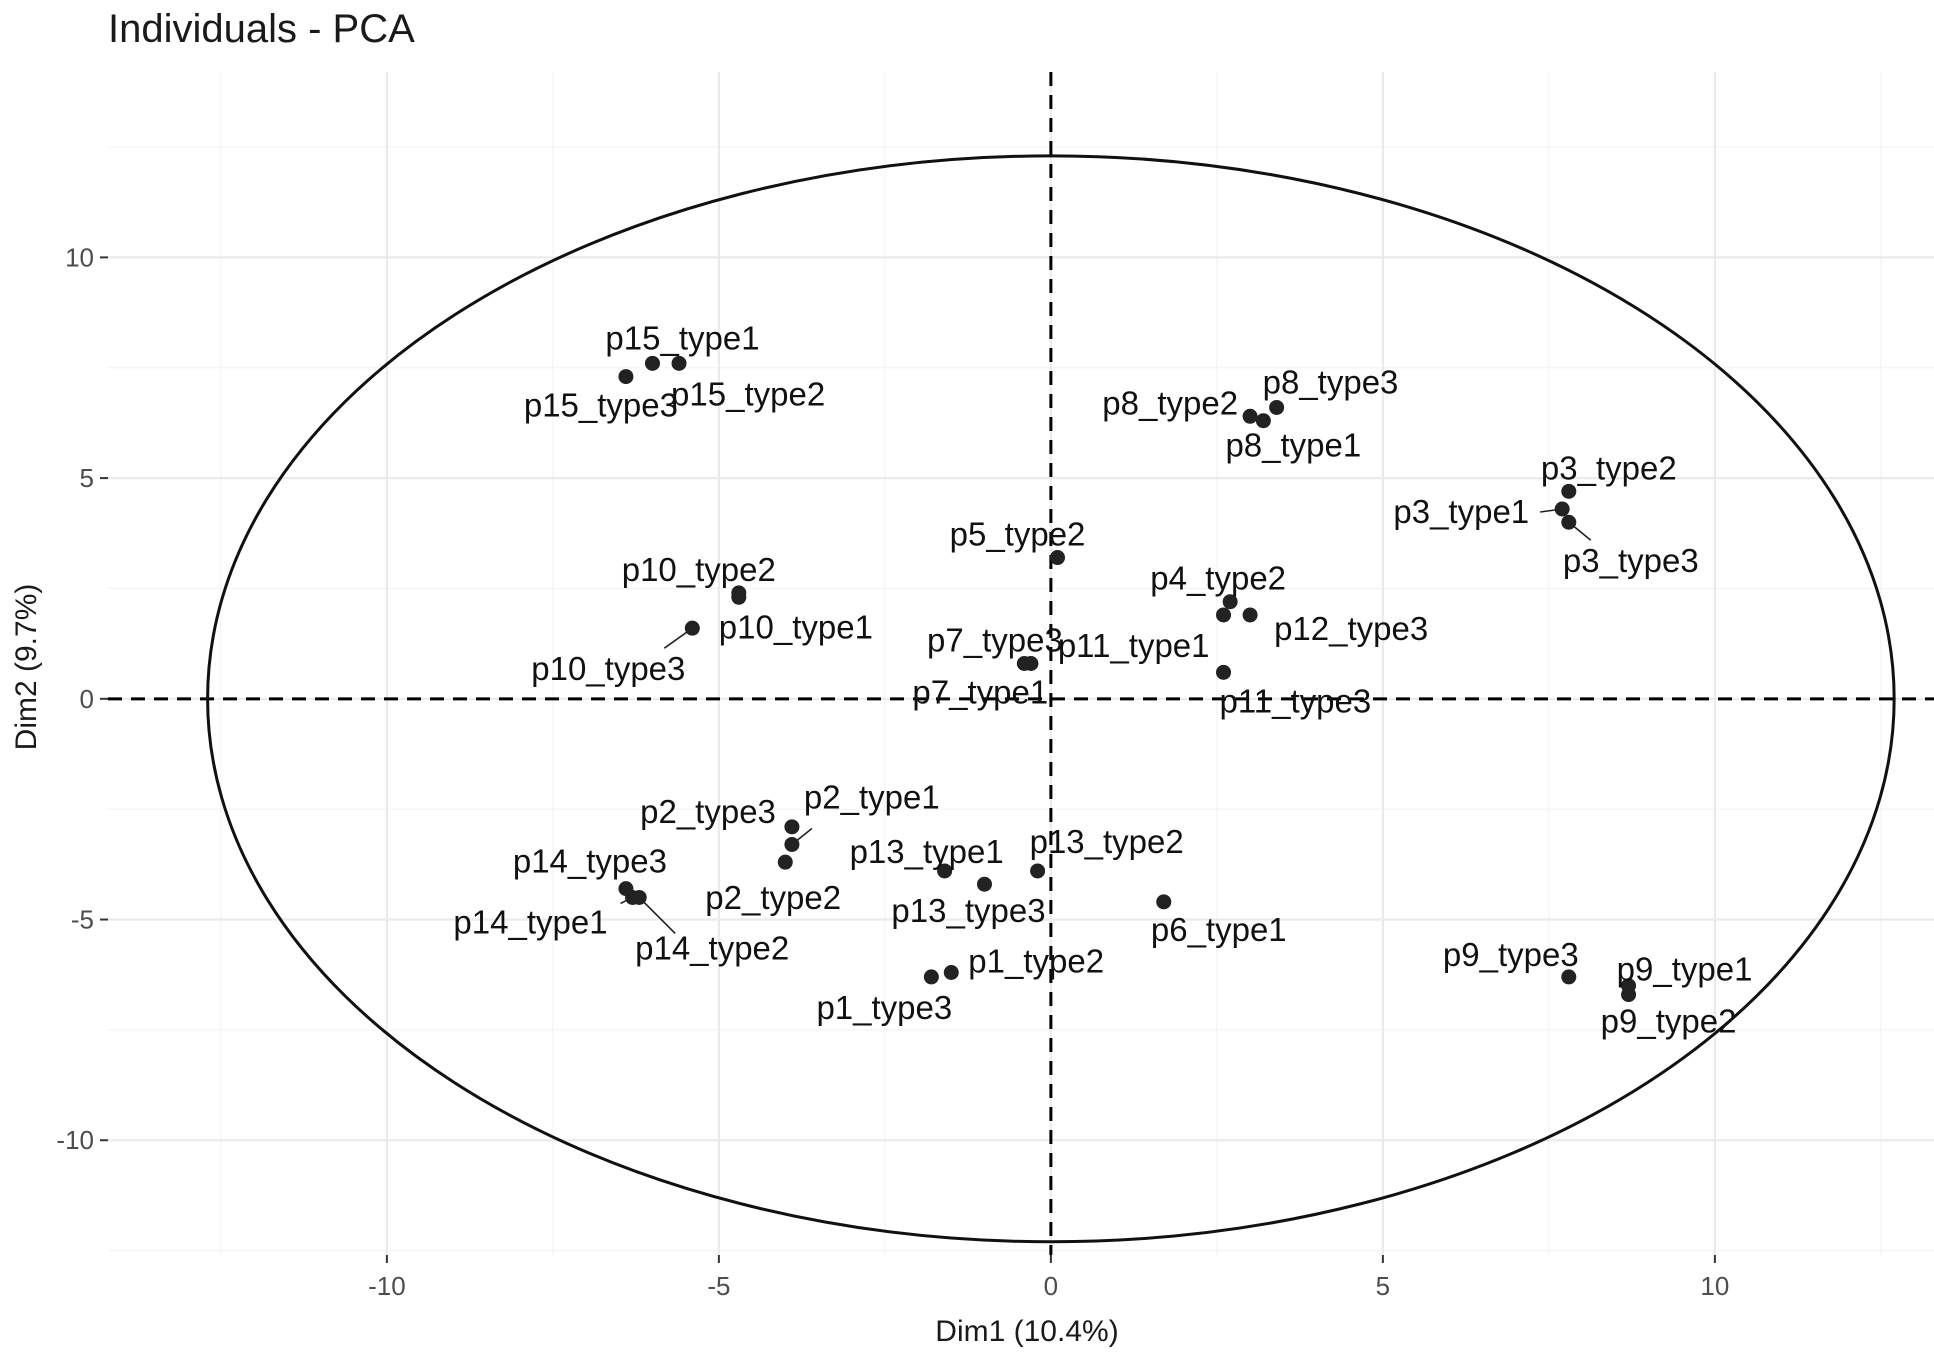 The width and height of the screenshot is (1934, 1362). I want to click on point-label: p7_type3, so click(995, 640).